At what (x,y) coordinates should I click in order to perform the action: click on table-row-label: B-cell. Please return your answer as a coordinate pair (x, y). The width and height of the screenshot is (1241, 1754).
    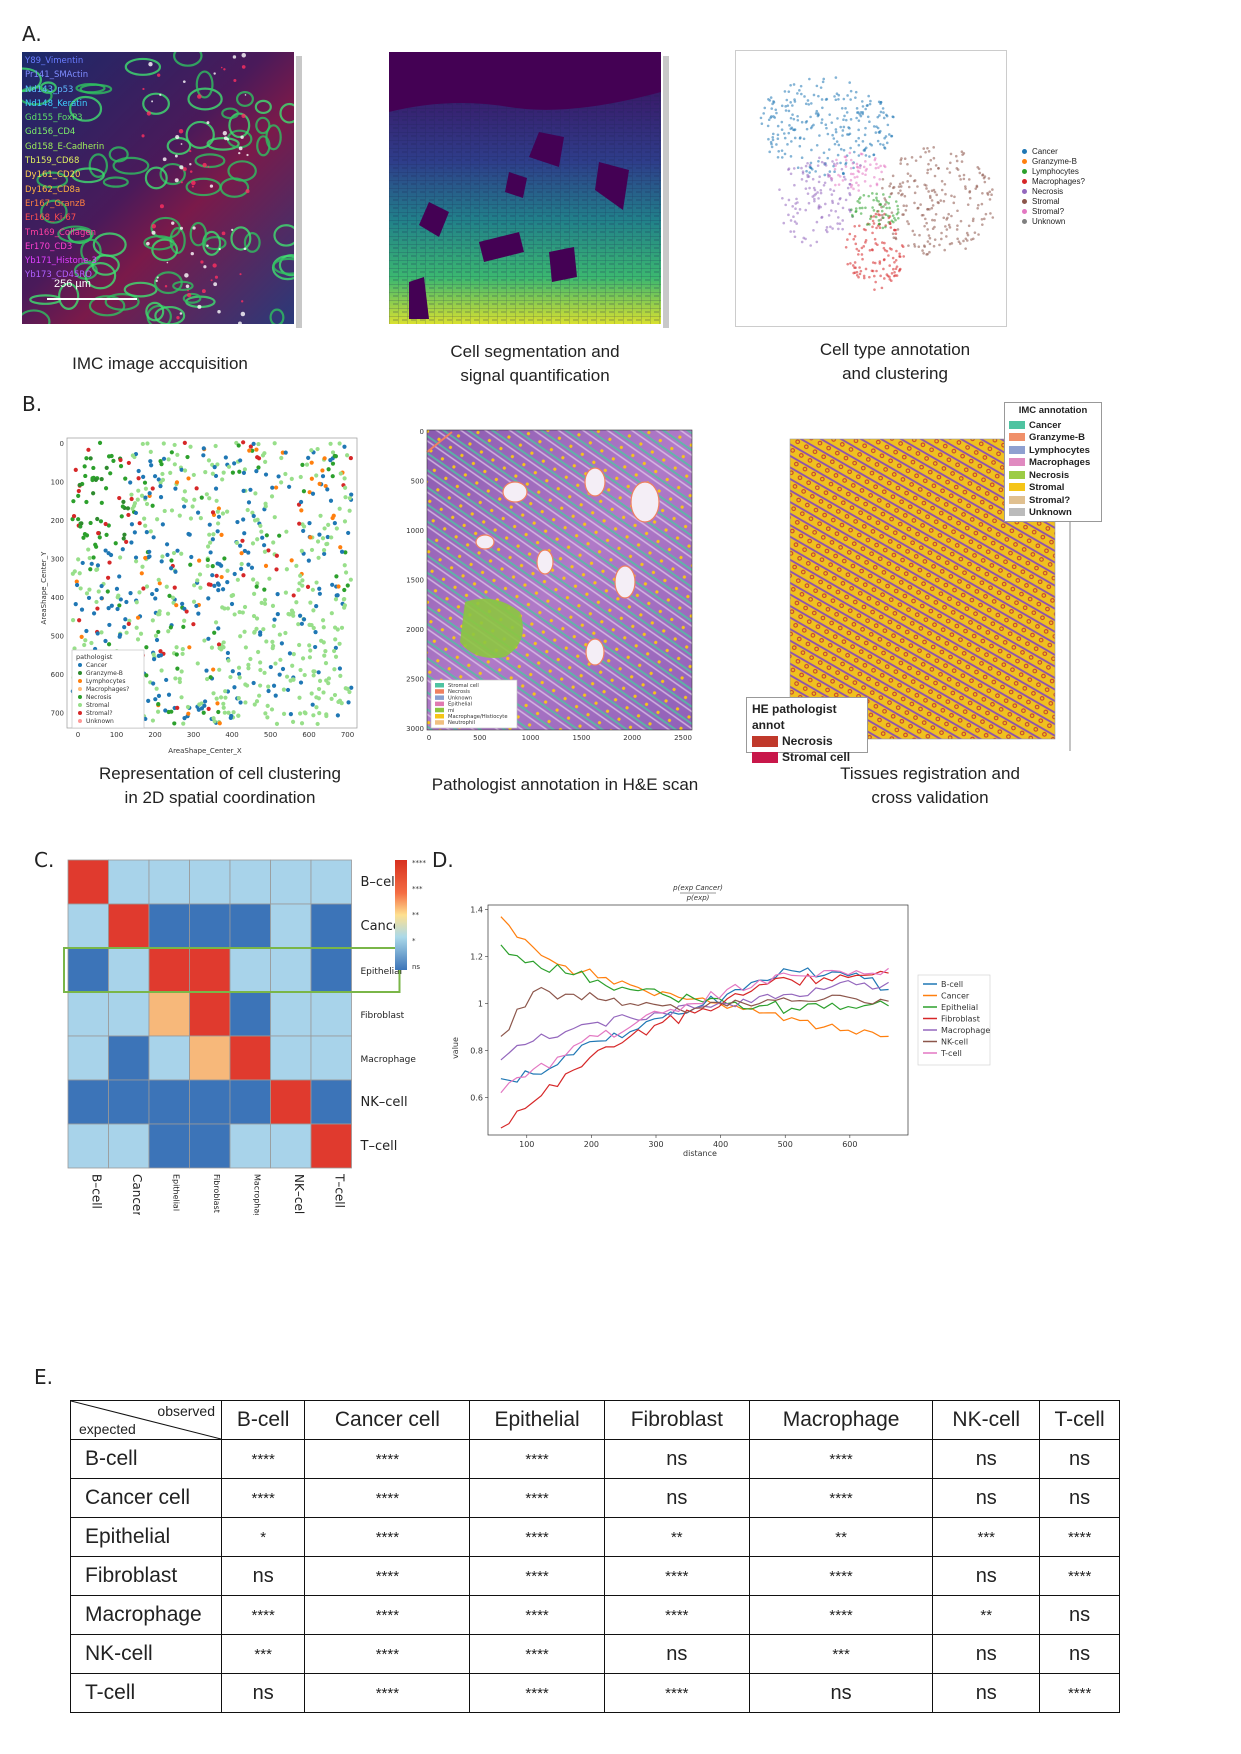
    Looking at the image, I should click on (146, 1459).